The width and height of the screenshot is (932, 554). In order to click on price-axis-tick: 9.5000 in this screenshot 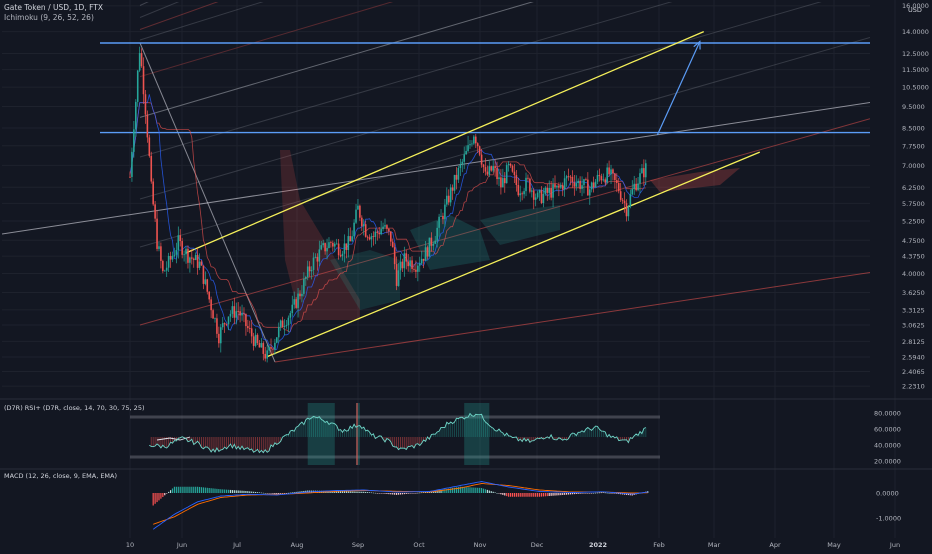, I will do `click(913, 107)`.